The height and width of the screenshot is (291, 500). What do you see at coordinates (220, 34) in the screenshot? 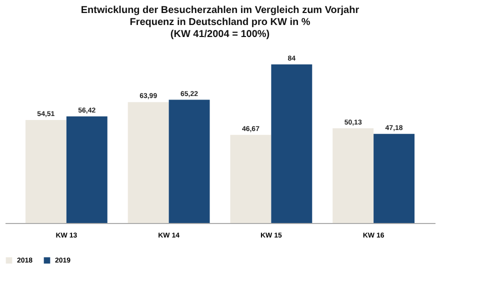
I see `text: (KW 41/2004 = 100%)` at bounding box center [220, 34].